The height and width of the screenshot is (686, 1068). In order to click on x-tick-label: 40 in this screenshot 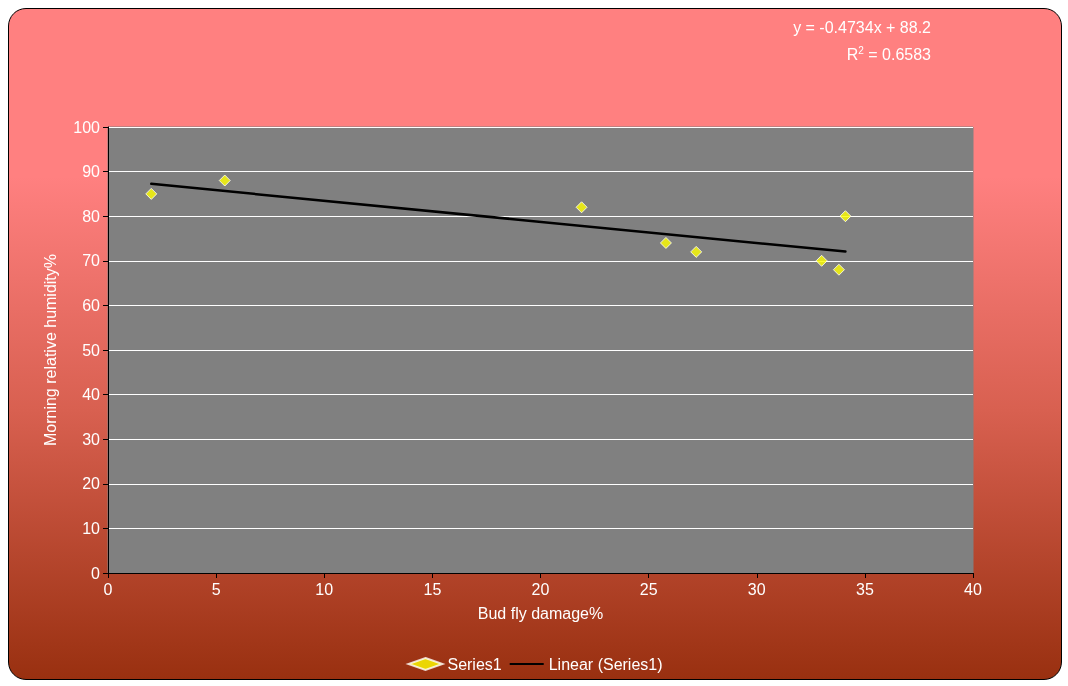, I will do `click(973, 589)`.